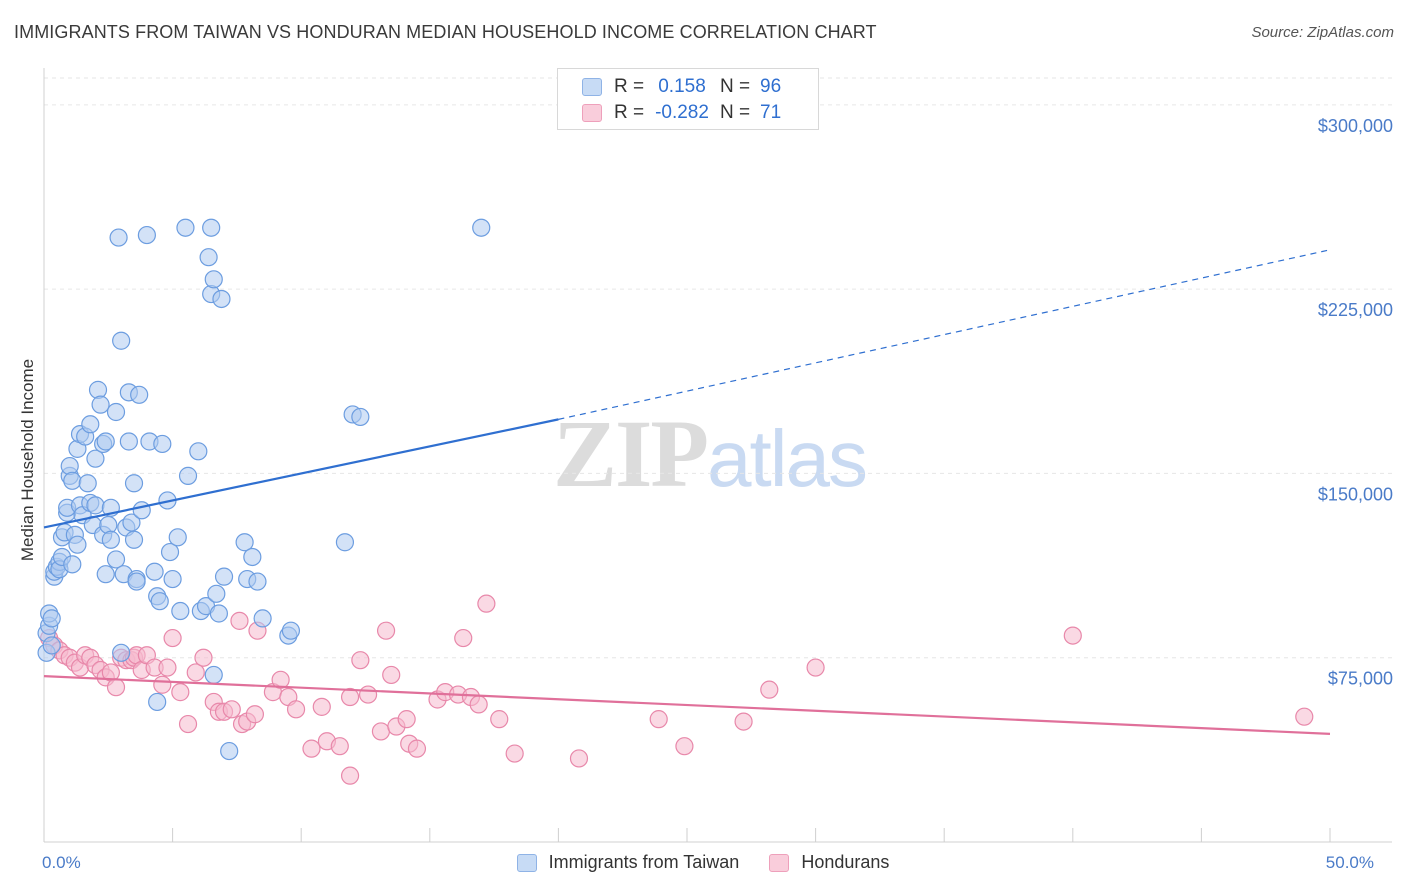  I want to click on x-tick-label-max: 50.0%, so click(1349, 862).